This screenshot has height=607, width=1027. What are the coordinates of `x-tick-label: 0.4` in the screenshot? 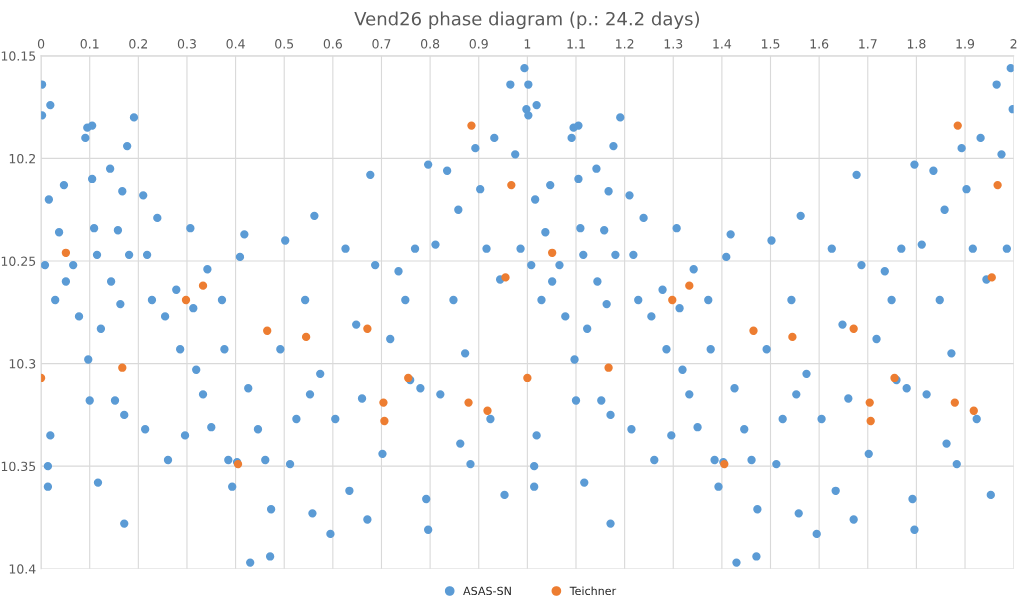 It's located at (235, 44).